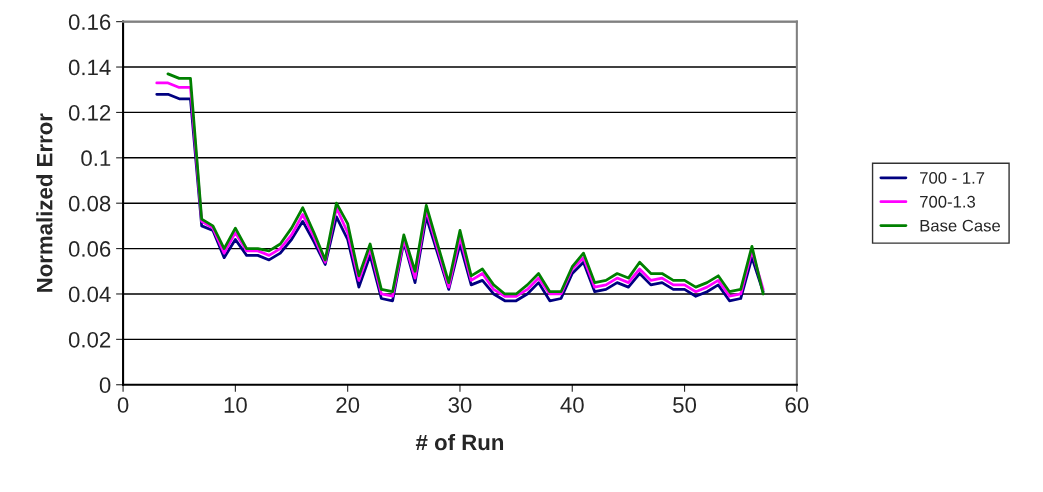 This screenshot has width=1043, height=492. What do you see at coordinates (89, 249) in the screenshot?
I see `y-tick-label: 0.06` at bounding box center [89, 249].